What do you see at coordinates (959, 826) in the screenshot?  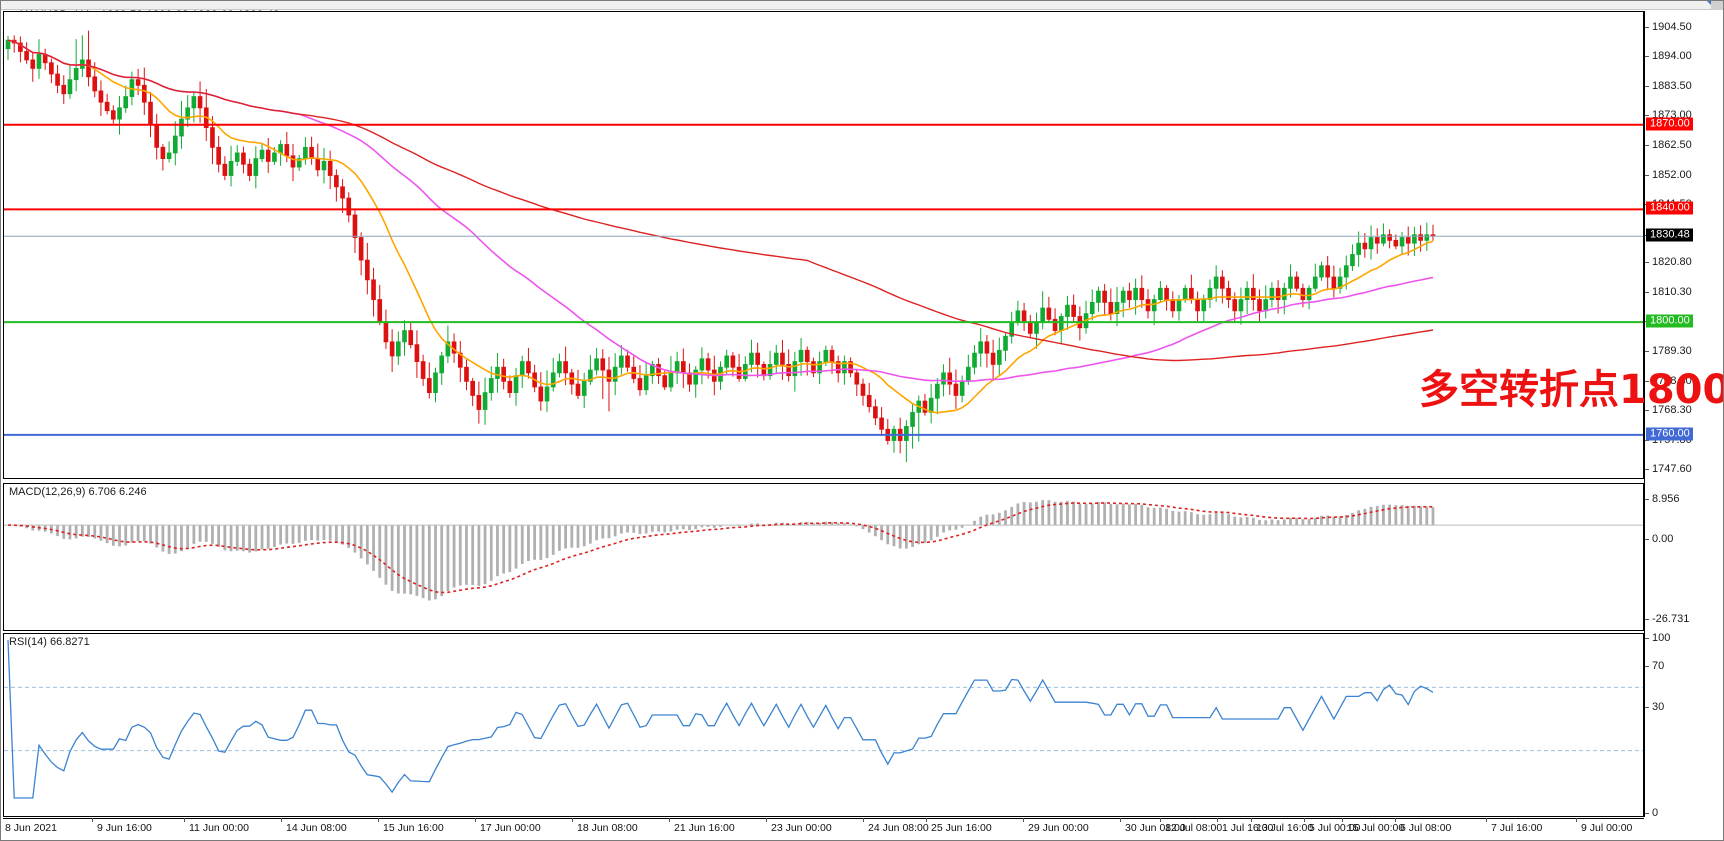 I see `time-tick-label: 25 Jun 16:00` at bounding box center [959, 826].